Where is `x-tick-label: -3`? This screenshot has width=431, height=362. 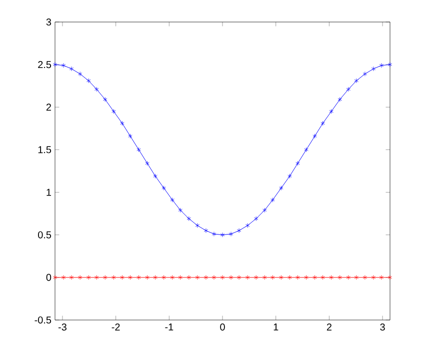
x-tick-label: -3 is located at coordinates (62, 327).